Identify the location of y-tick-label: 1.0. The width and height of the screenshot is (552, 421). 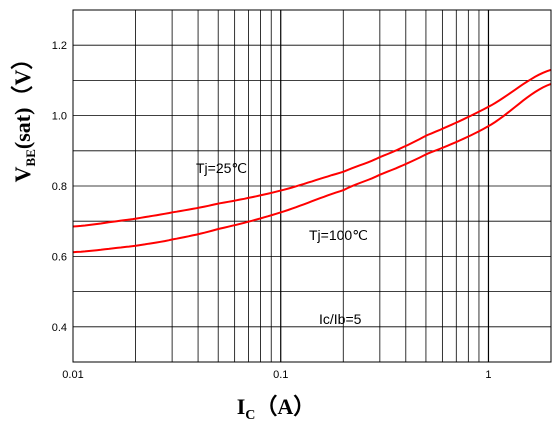
(59, 117).